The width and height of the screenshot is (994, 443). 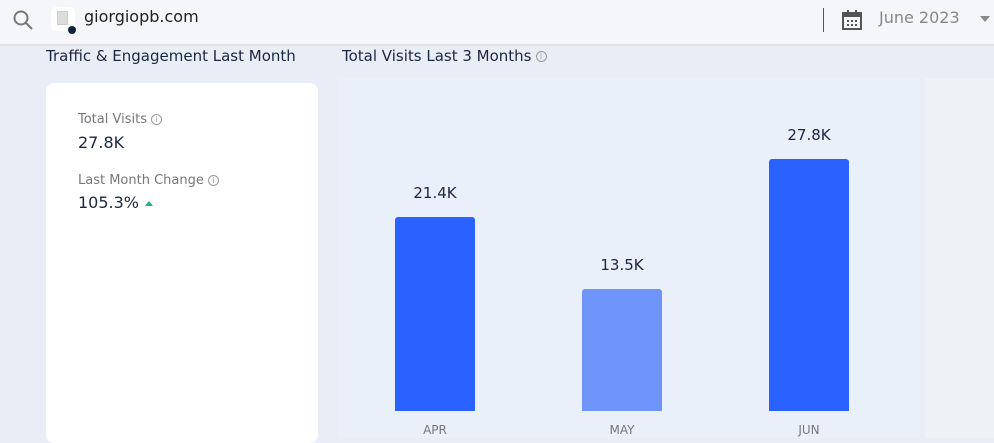 What do you see at coordinates (809, 430) in the screenshot?
I see `x-tick-label: JUN` at bounding box center [809, 430].